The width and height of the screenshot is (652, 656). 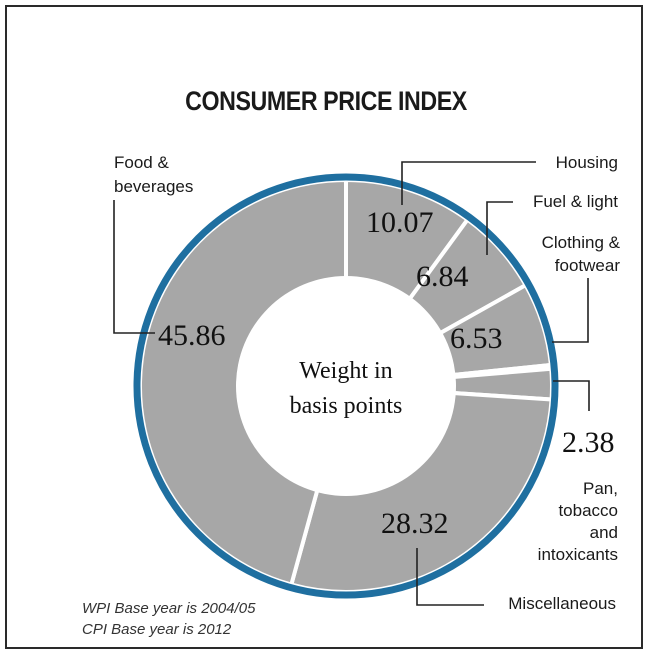 What do you see at coordinates (575, 201) in the screenshot?
I see `category-label-fuel: Fuel & light` at bounding box center [575, 201].